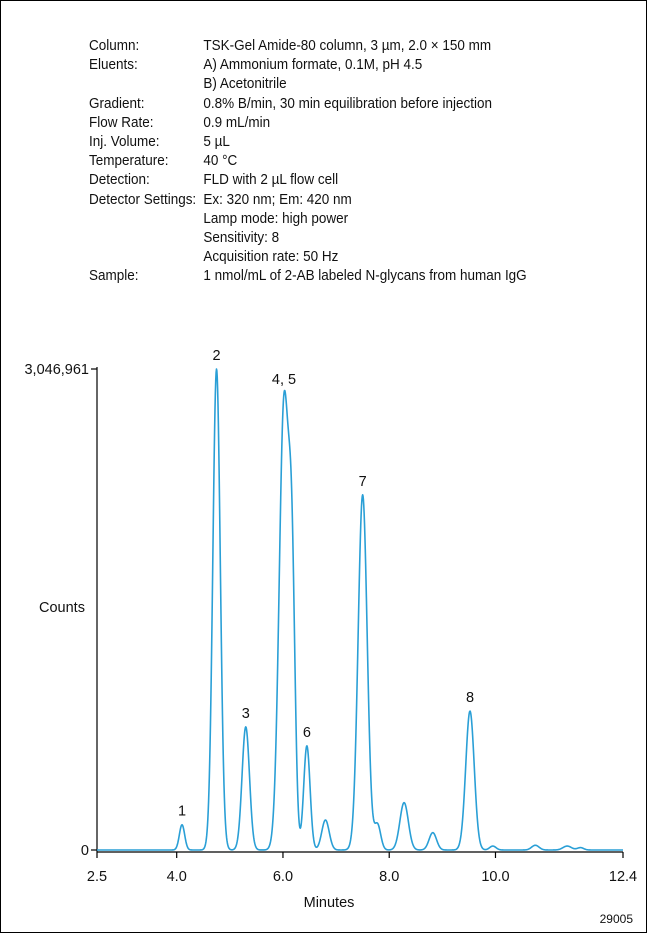 The image size is (647, 933). Describe the element at coordinates (97, 877) in the screenshot. I see `x-tick-label: 2.5` at that location.